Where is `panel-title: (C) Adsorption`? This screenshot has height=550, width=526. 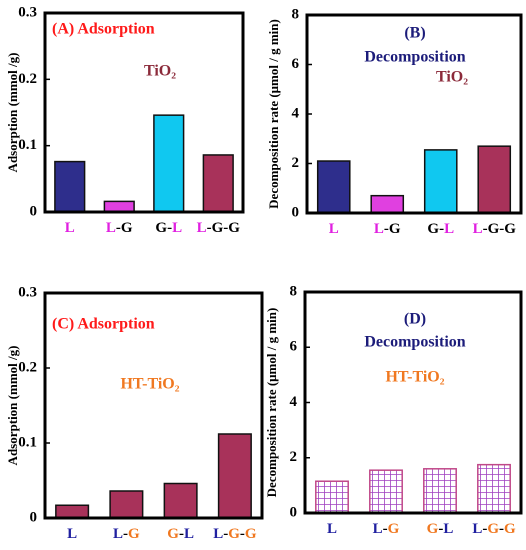
panel-title: (C) Adsorption is located at coordinates (103, 324).